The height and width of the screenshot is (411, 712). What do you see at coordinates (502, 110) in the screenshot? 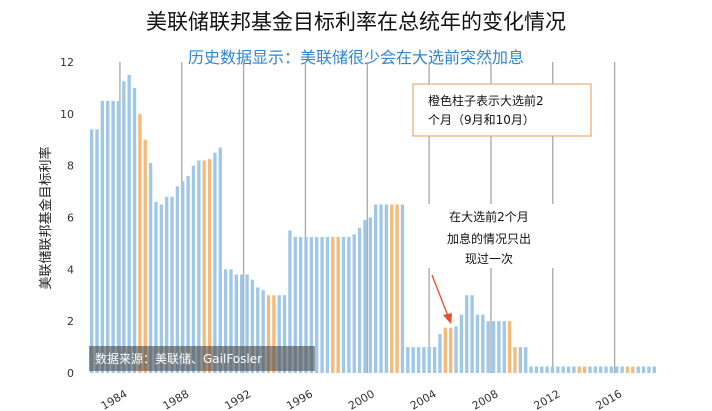
I see `legend-annotation: 橙色柱子表示大选前2 个月（9月和10月）` at bounding box center [502, 110].